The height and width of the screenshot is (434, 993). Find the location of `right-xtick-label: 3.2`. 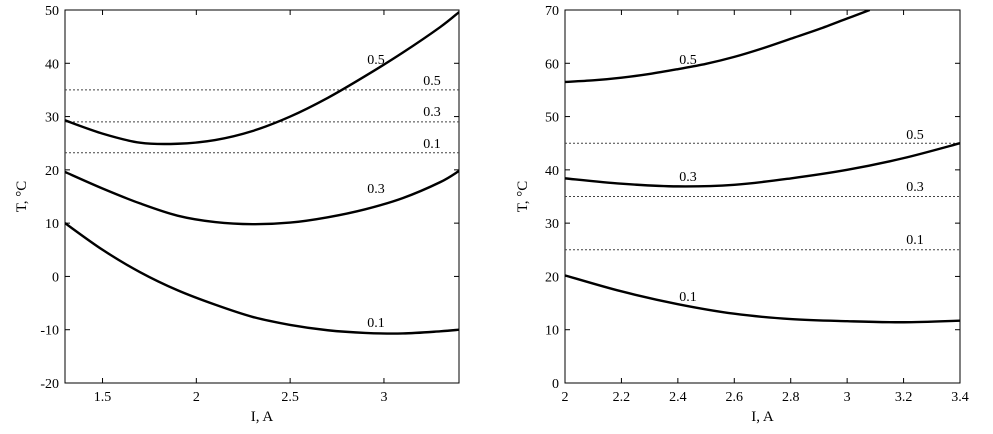

right-xtick-label: 3.2 is located at coordinates (904, 397).